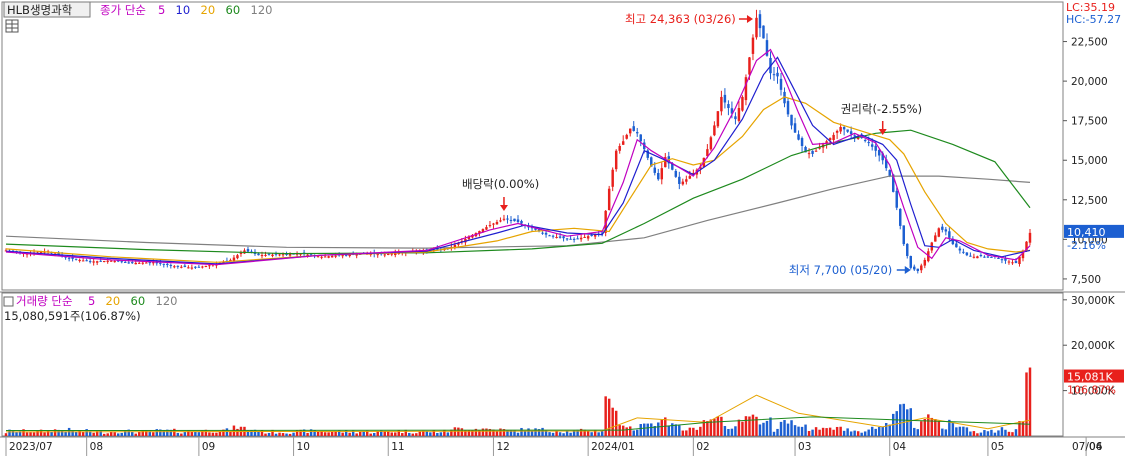  Describe the element at coordinates (1093, 346) in the screenshot. I see `volume-tick-label: 20,000K` at that location.